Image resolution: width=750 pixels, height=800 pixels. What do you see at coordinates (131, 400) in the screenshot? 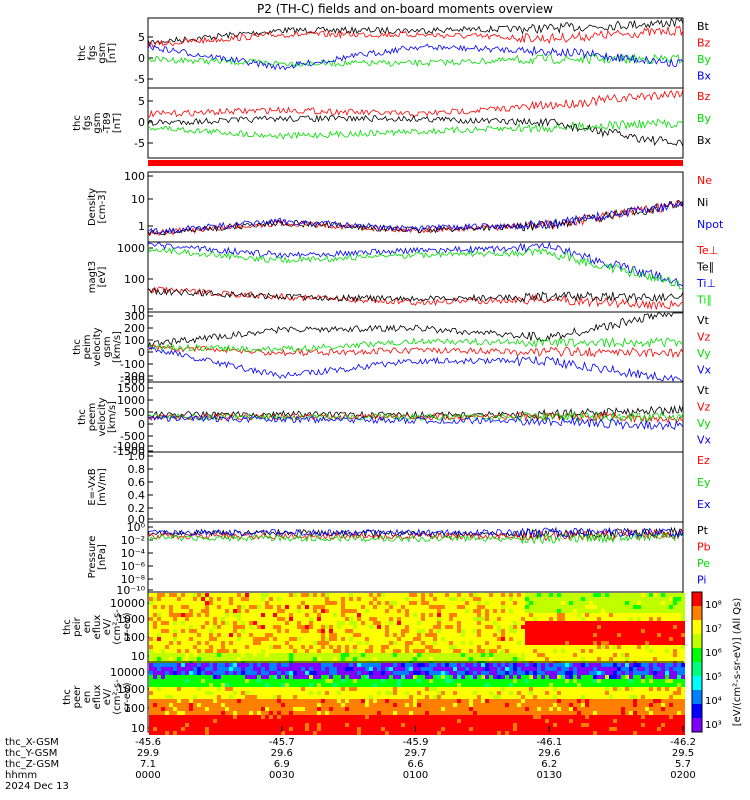
I see `y-tick-label: 1000` at bounding box center [131, 400].